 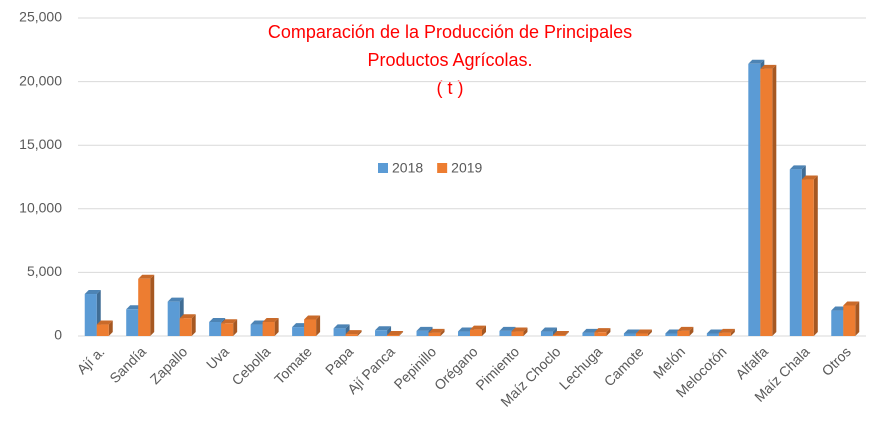 I want to click on y-tick-label: 0, so click(x=58, y=335).